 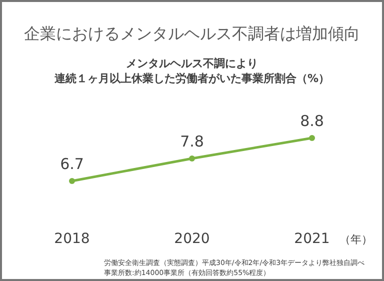 What do you see at coordinates (192, 78) in the screenshot?
I see `text: 連続１ヶ月以上休業した労働者がいた事業所割合（%）` at bounding box center [192, 78].